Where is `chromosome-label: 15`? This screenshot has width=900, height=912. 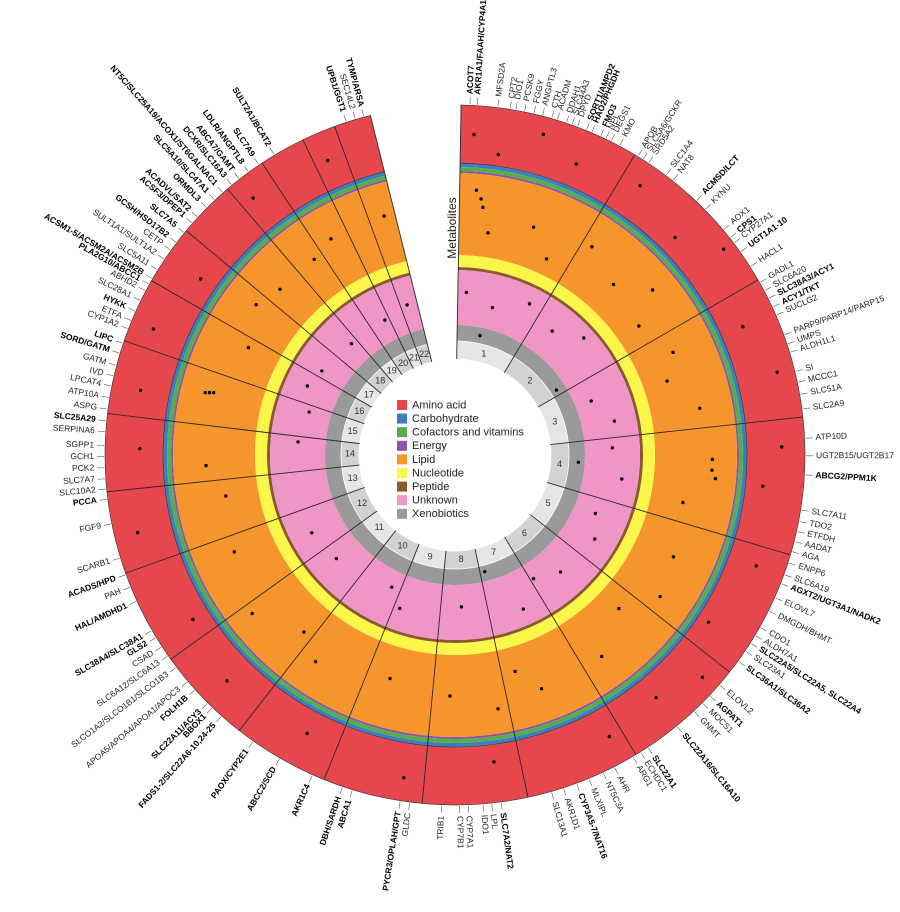
chromosome-label: 15 is located at coordinates (353, 431).